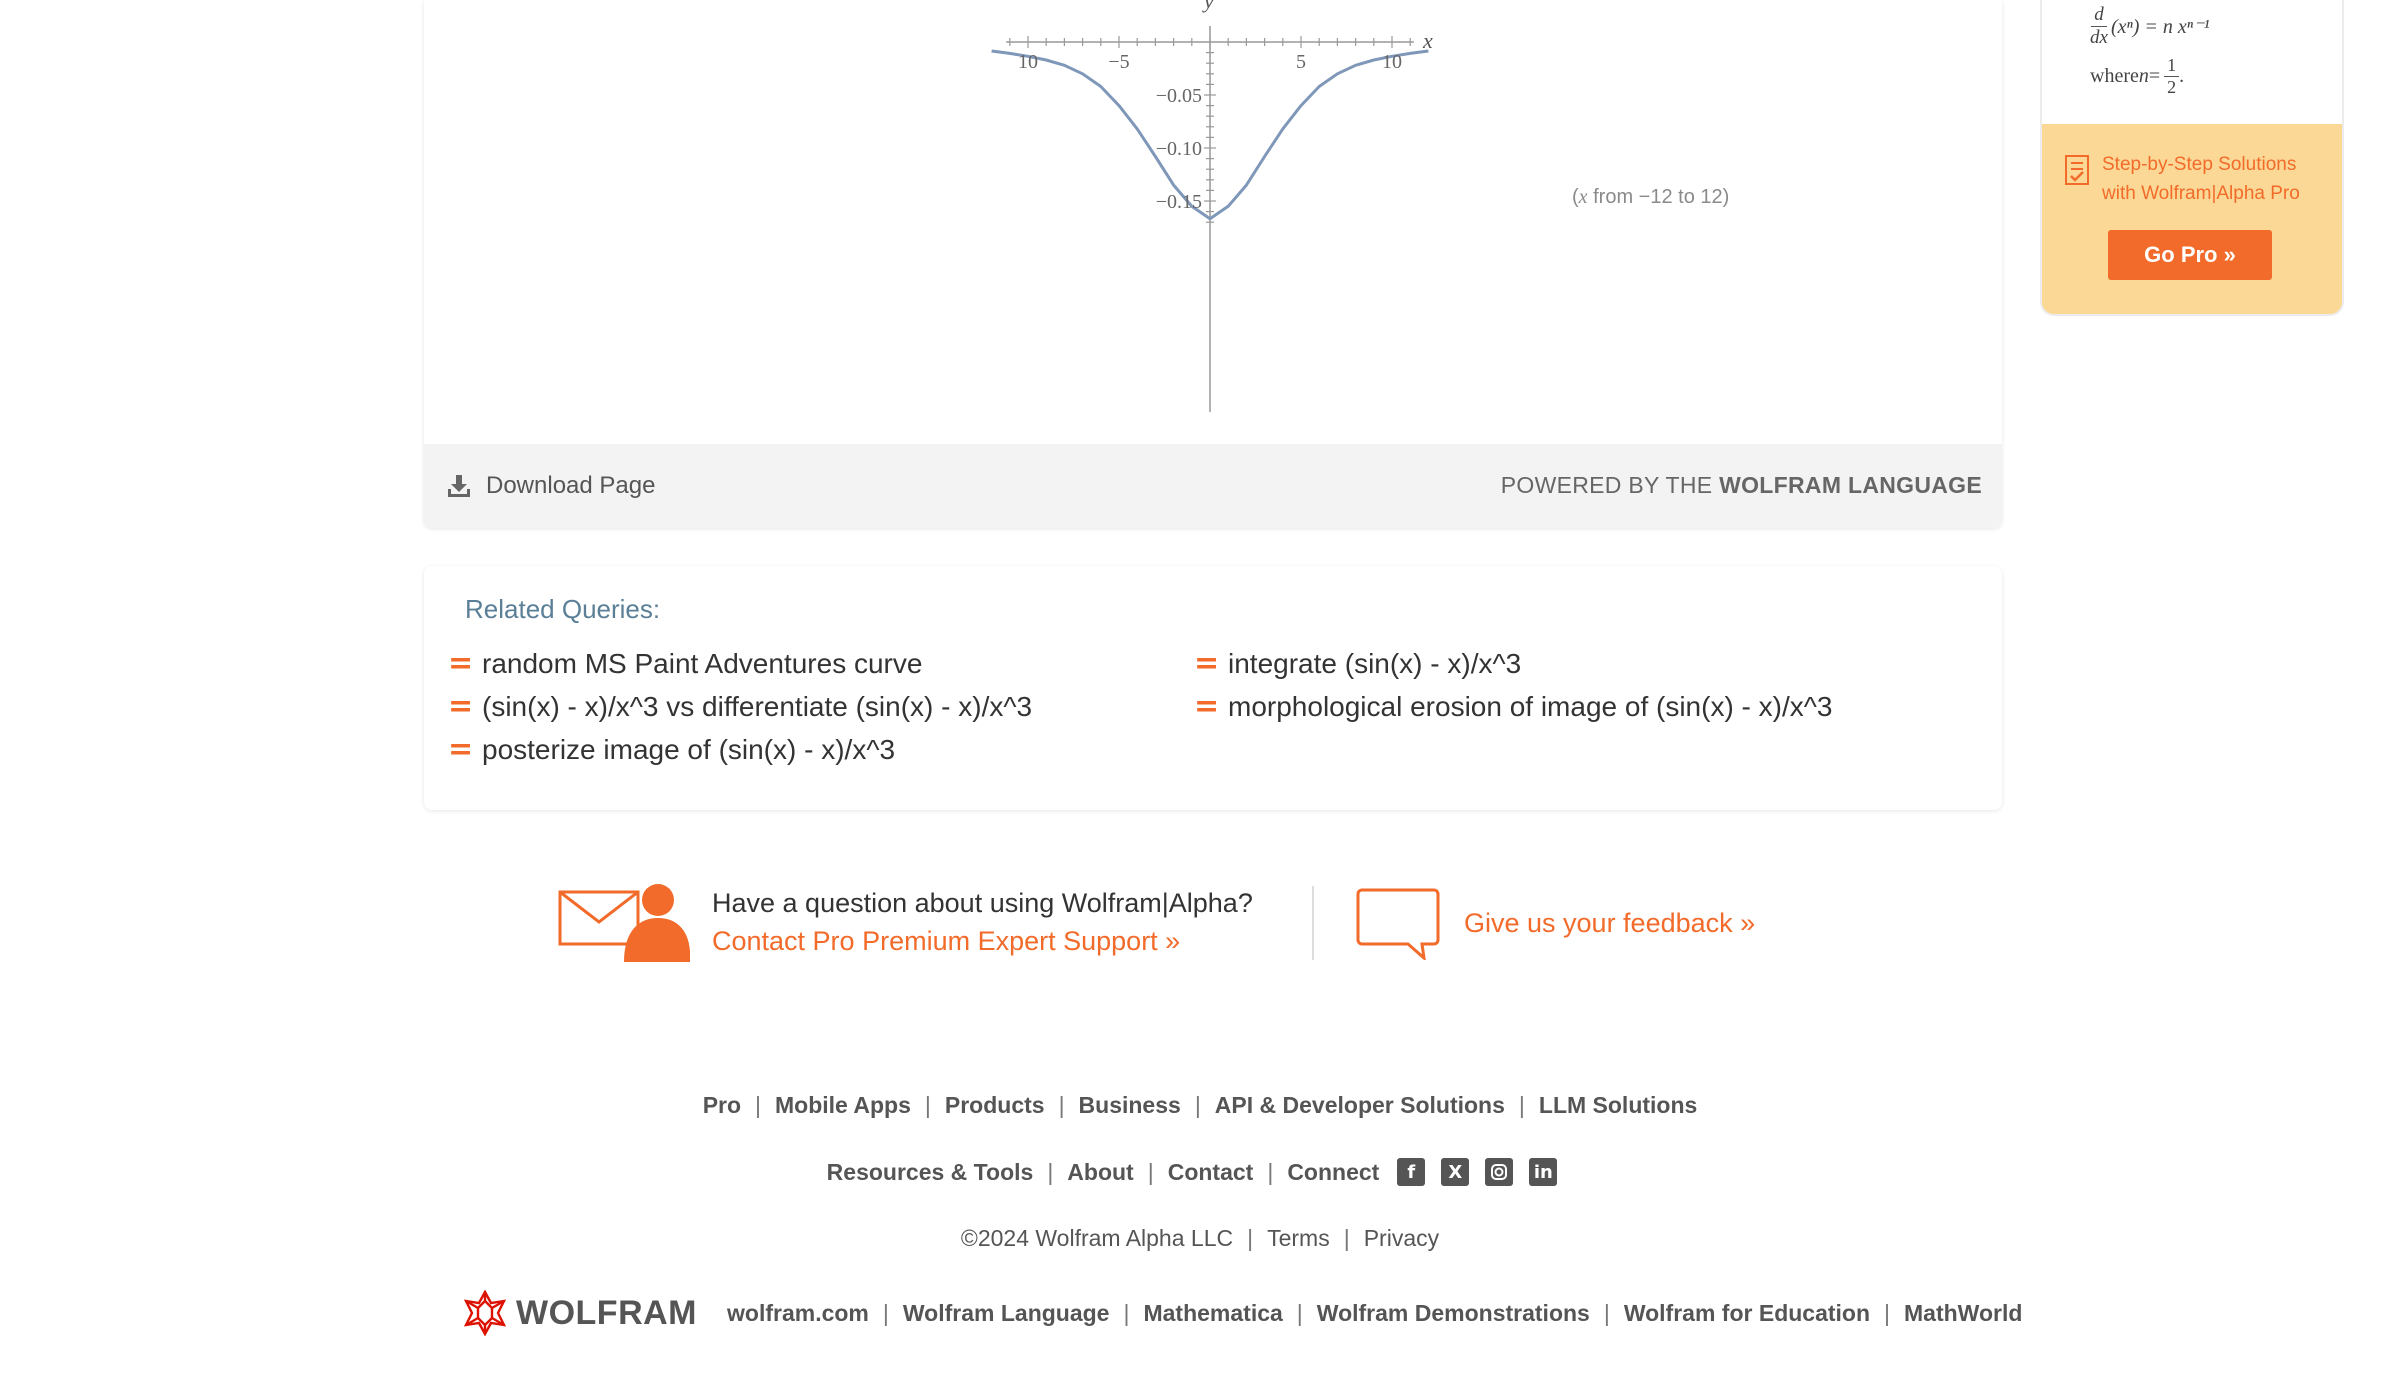  Describe the element at coordinates (1313, 923) in the screenshot. I see `divider` at that location.